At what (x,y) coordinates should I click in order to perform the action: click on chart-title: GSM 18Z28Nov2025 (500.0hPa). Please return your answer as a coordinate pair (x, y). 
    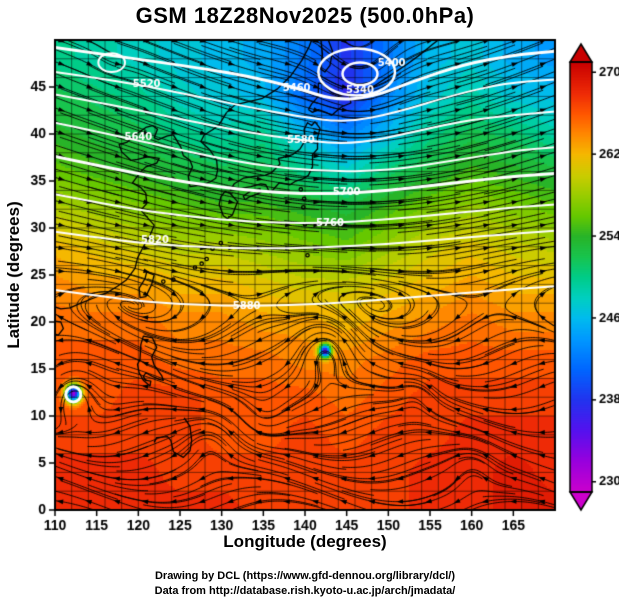
    Looking at the image, I should click on (305, 15).